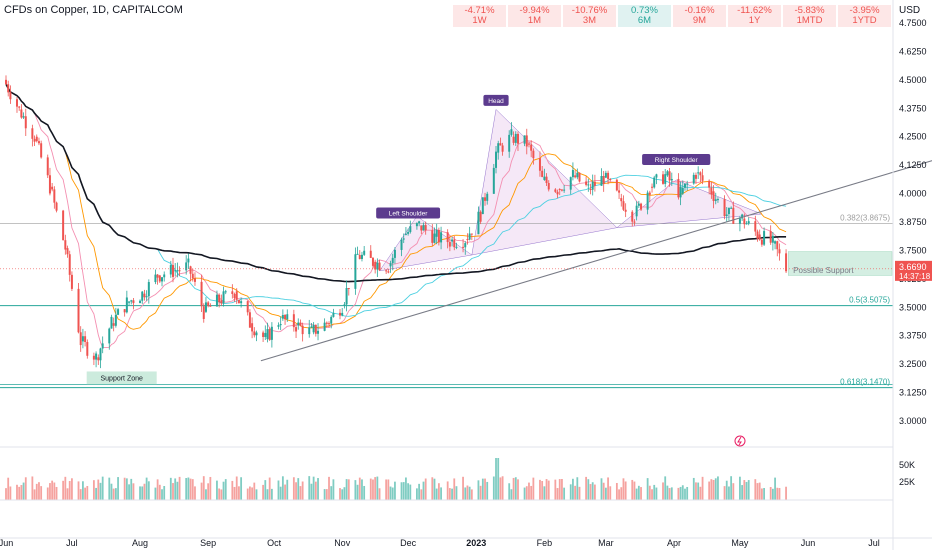  I want to click on perf-1m: -9.94% 1M, so click(534, 16).